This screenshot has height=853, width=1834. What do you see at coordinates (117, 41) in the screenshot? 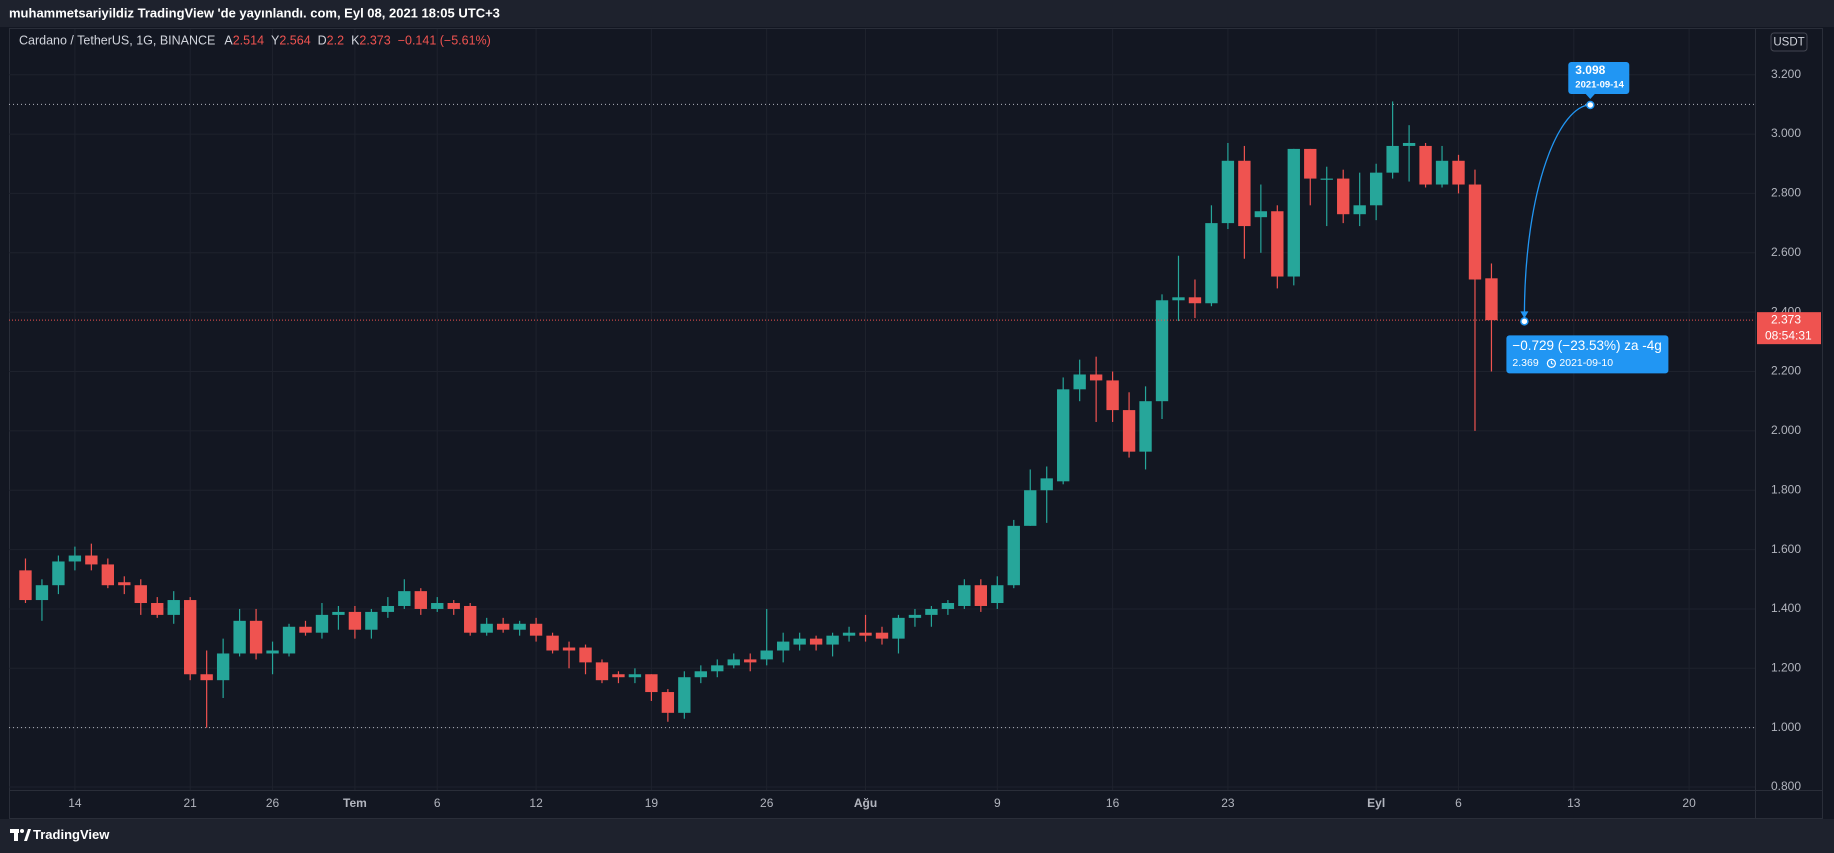
I see `symbol: Cardano / TetherUS, 1G, BINANCE` at bounding box center [117, 41].